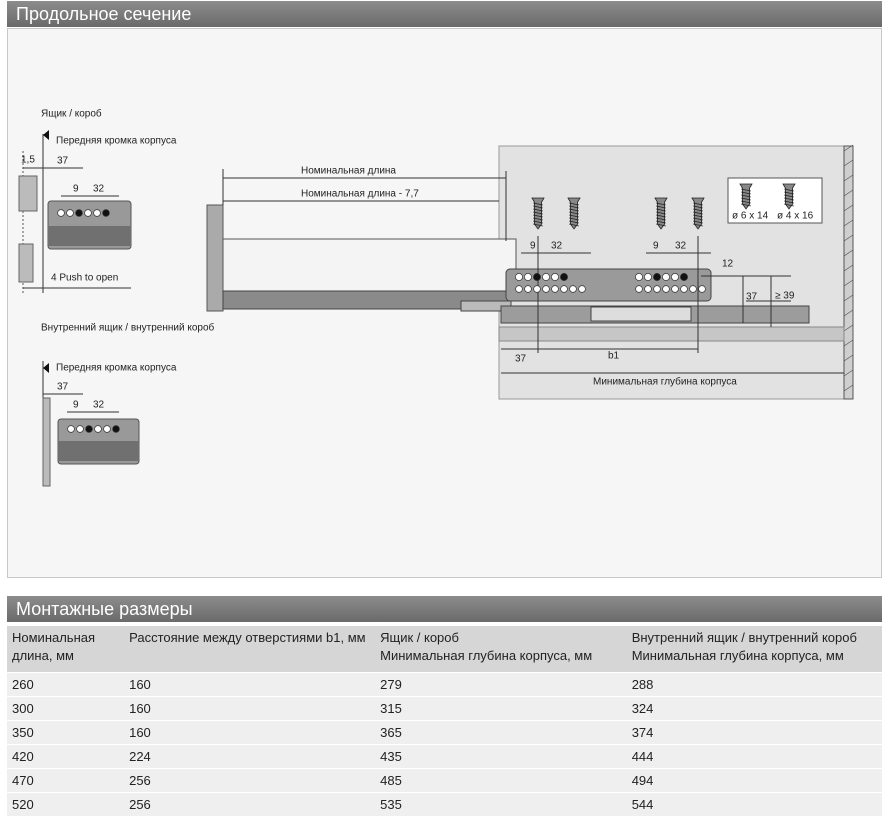  I want to click on header-text: Минимальная глубина корпуса, мм, so click(486, 655).